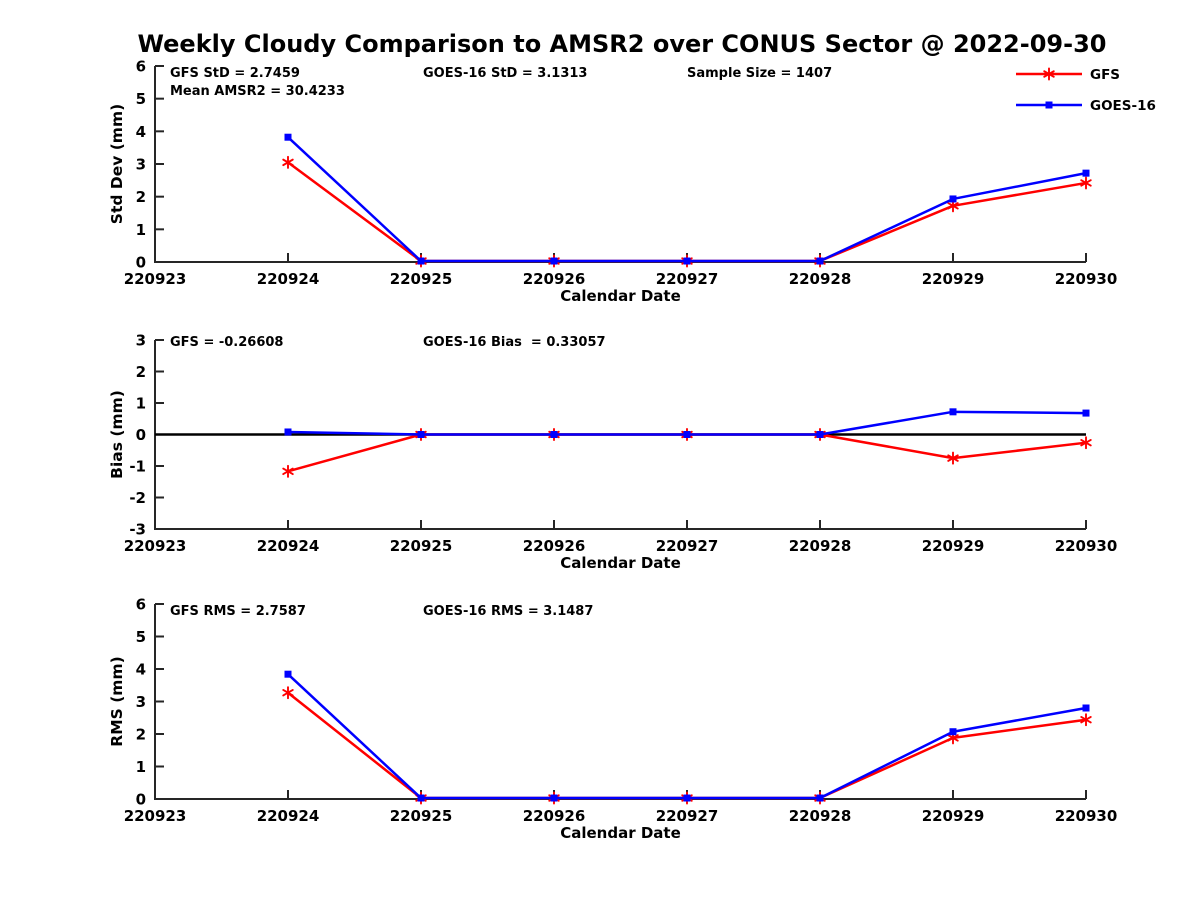 Image resolution: width=1200 pixels, height=900 pixels. I want to click on legend-label: GFS, so click(1105, 75).